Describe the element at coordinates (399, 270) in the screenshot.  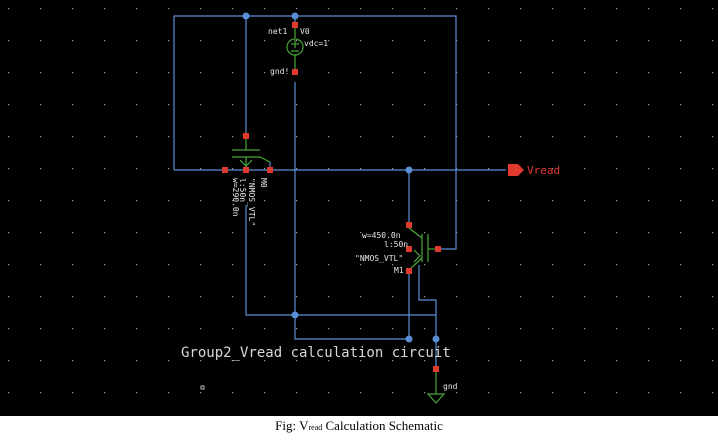
I see `m1-instance-label: M1` at that location.